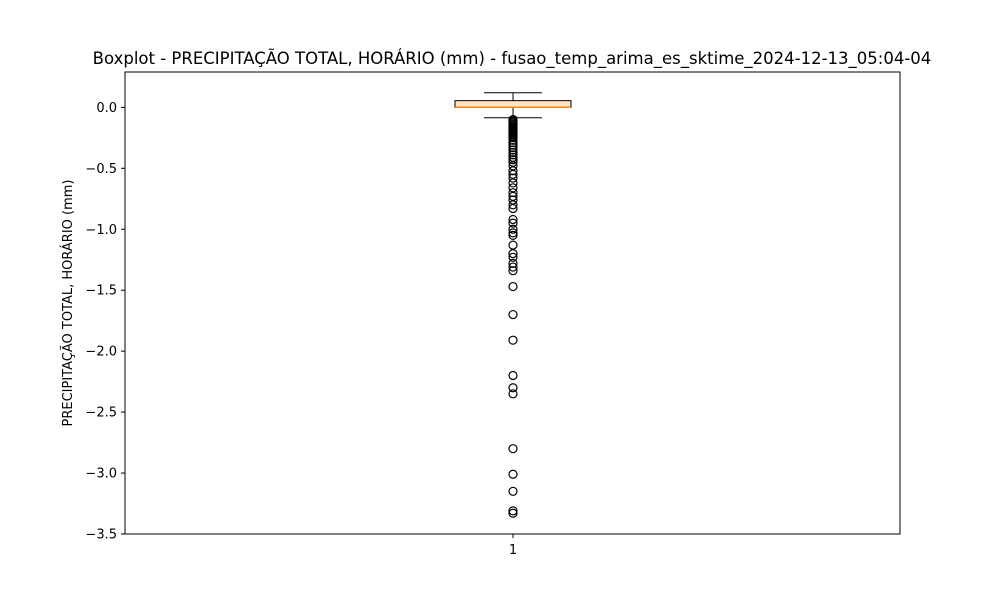  Describe the element at coordinates (101, 413) in the screenshot. I see `y-tick-label: −2.5` at that location.